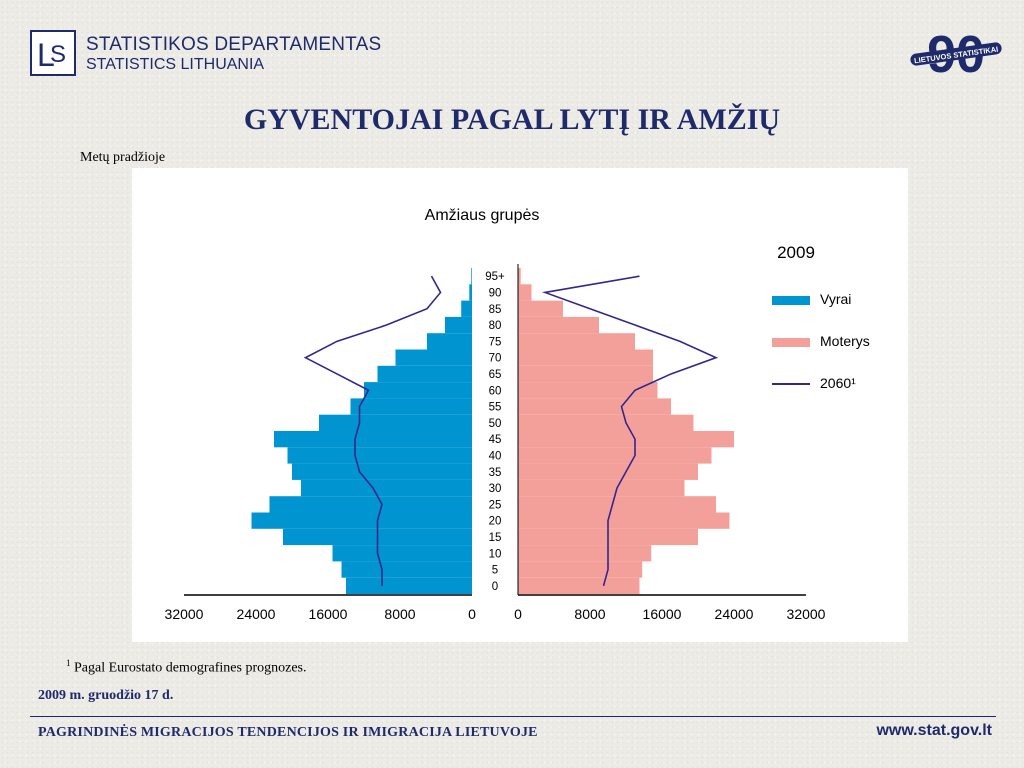  I want to click on age-tick-labels: 0 5 10 15 20 25 30 35 40 45 50 55 60 65 70 75 80 85 90 95+, so click(495, 432).